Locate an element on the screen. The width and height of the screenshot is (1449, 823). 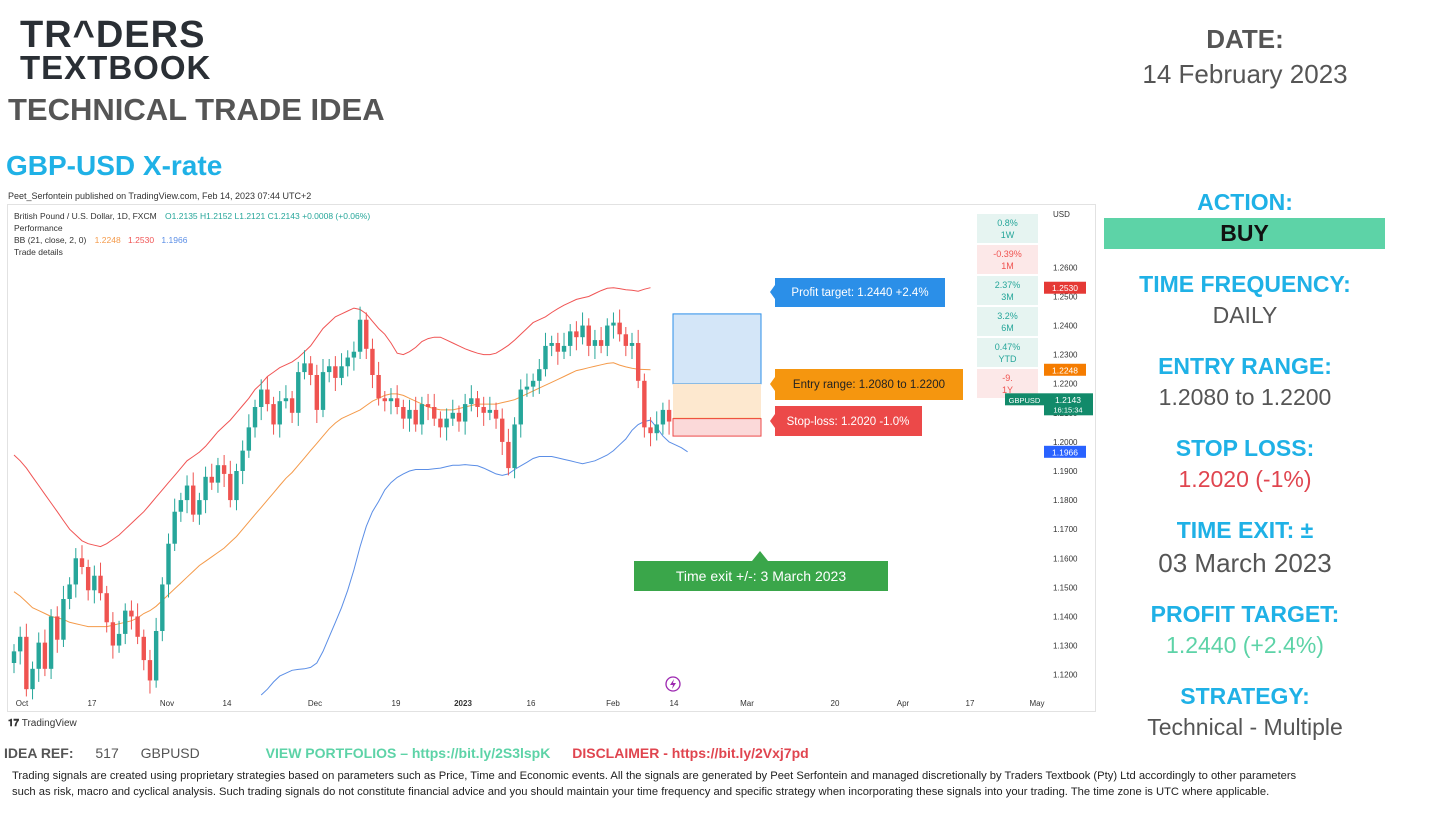
profit-target-text: Profit target: 1.2440 +2.4% is located at coordinates (859, 293).